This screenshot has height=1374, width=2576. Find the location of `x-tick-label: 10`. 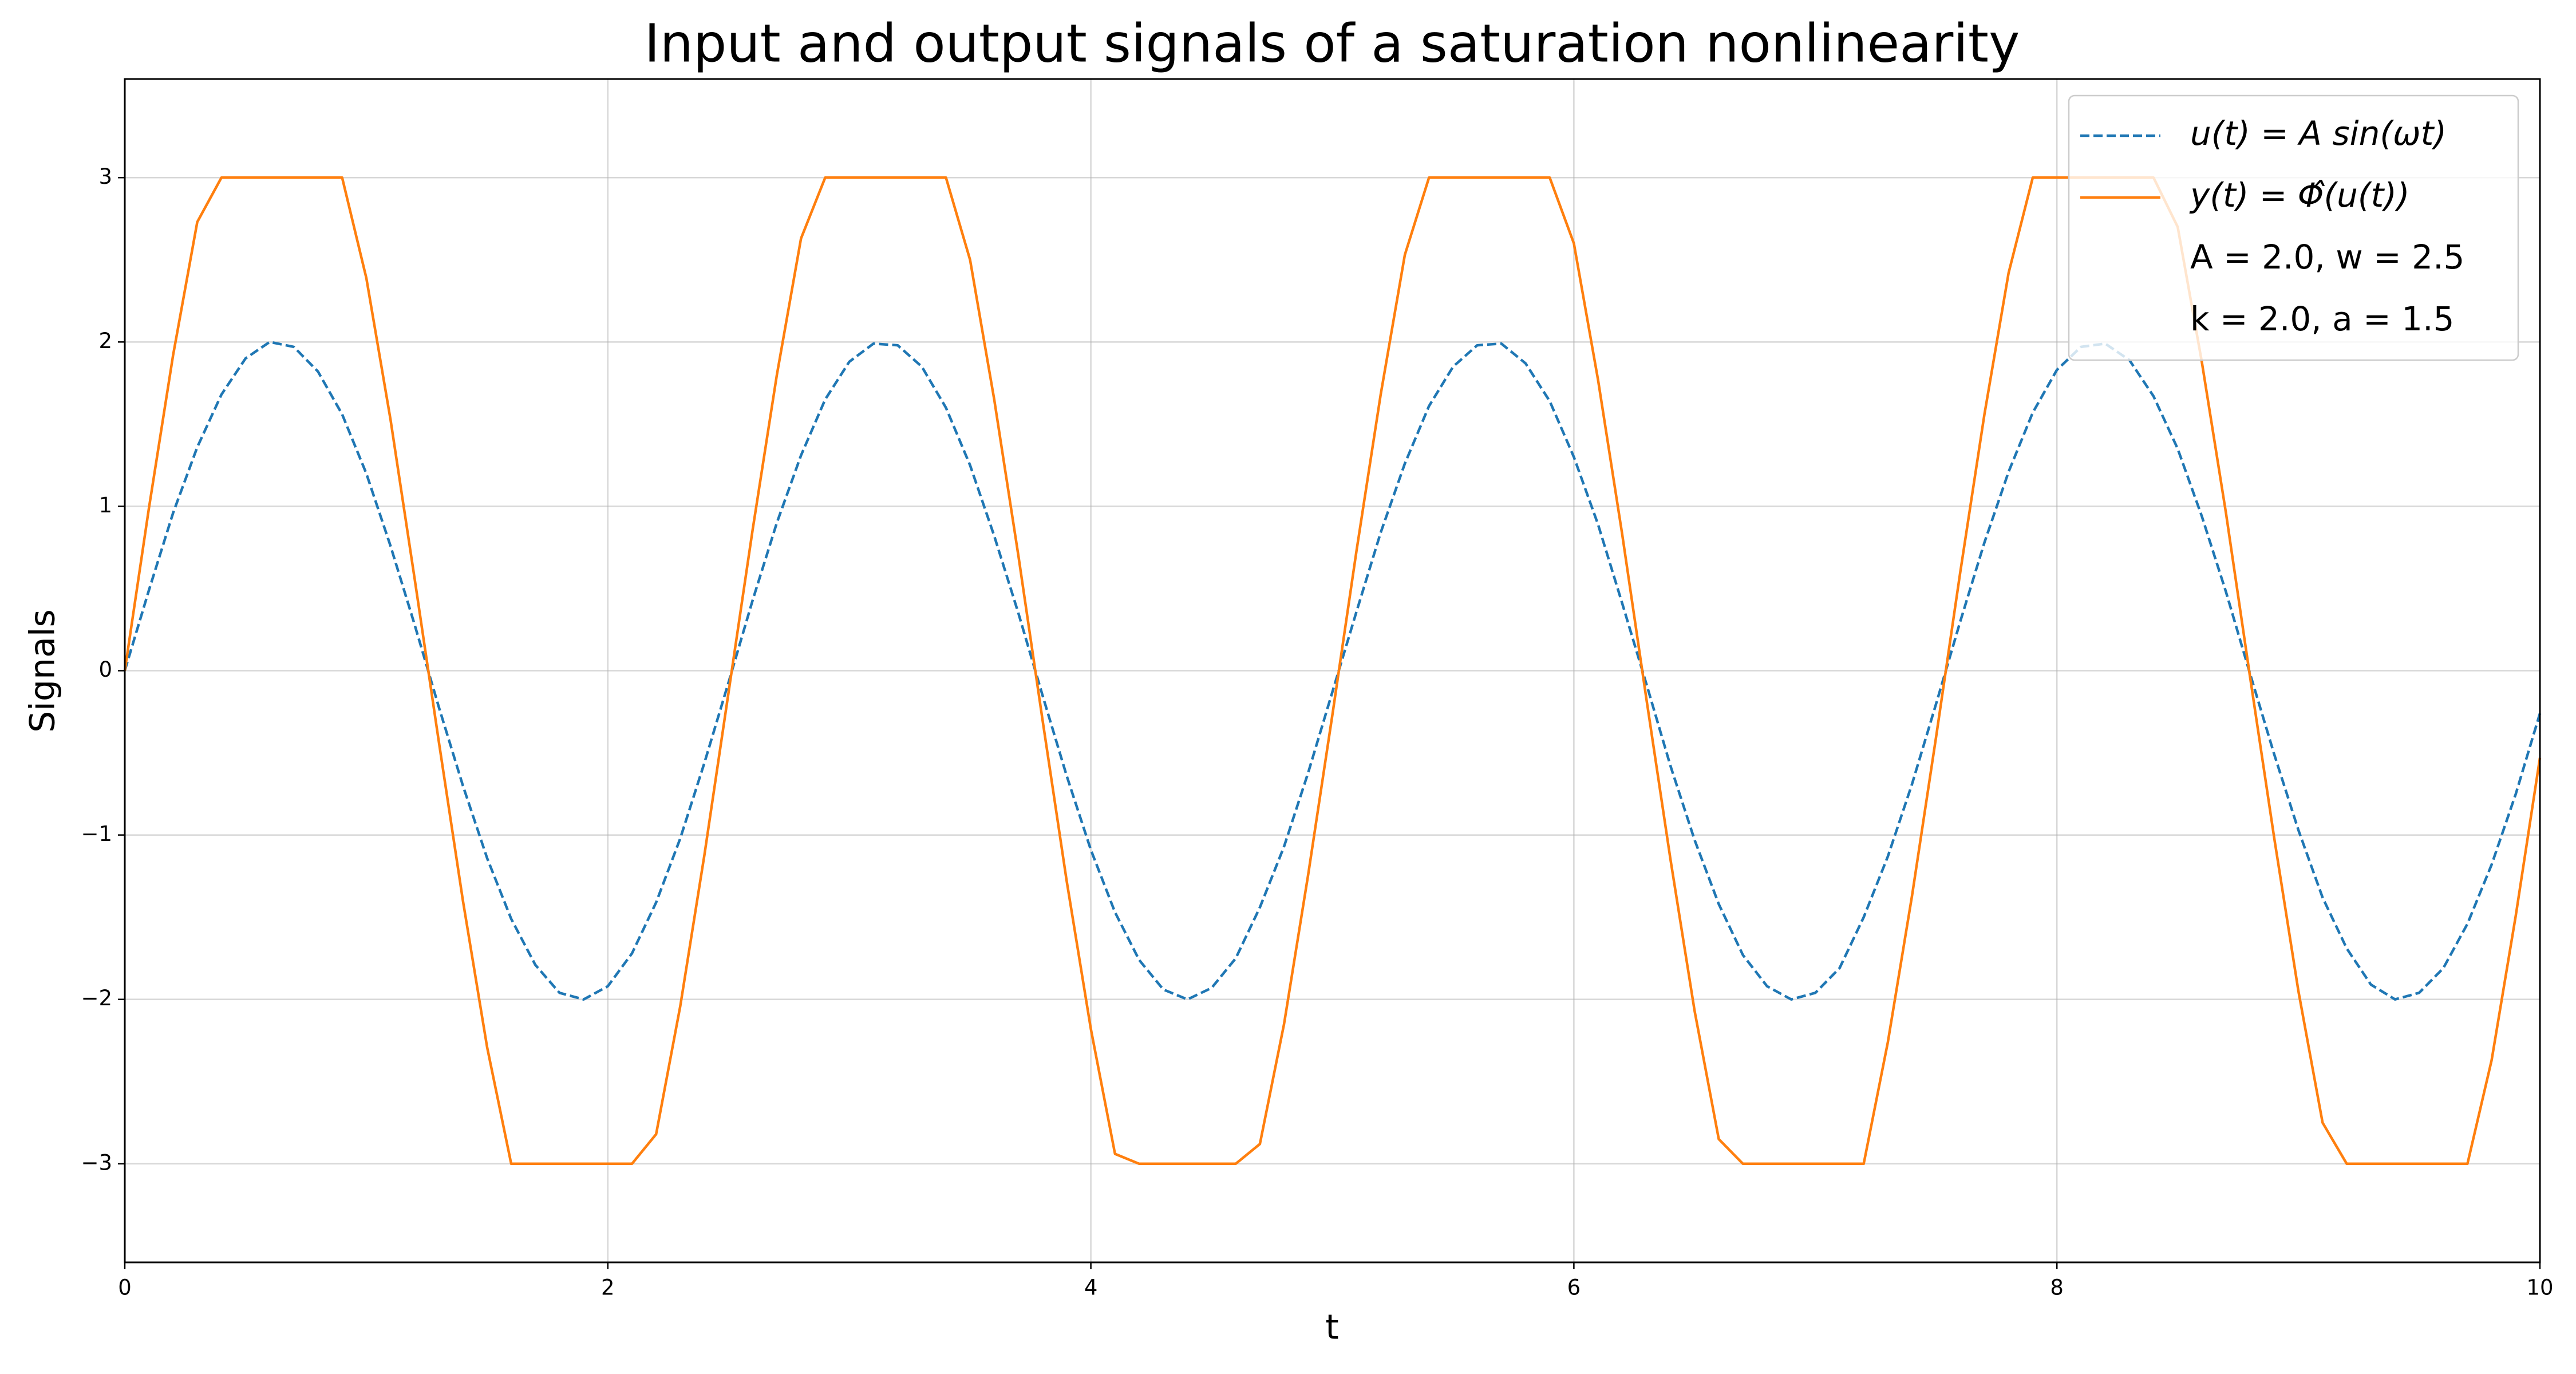

x-tick-label: 10 is located at coordinates (2539, 1288).